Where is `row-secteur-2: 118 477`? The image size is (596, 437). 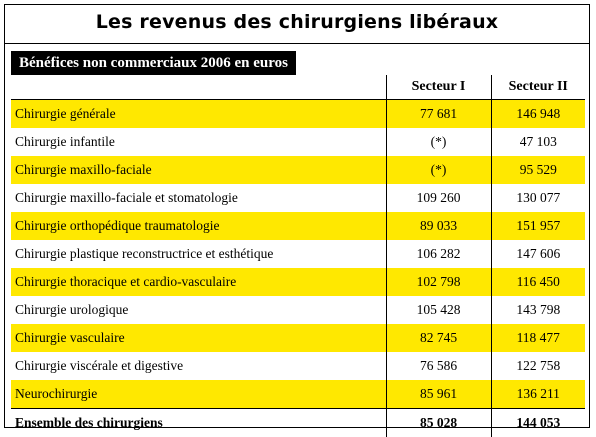 row-secteur-2: 118 477 is located at coordinates (538, 338).